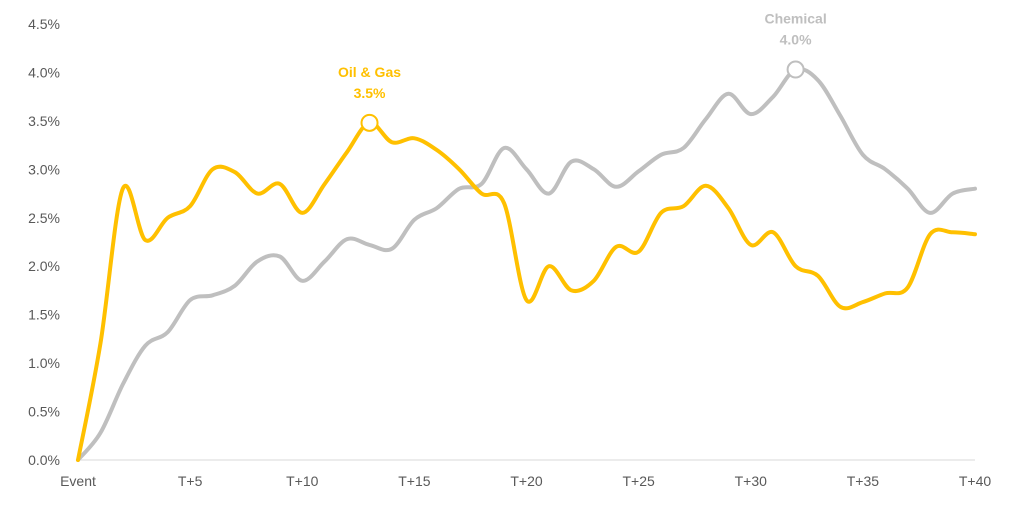 The height and width of the screenshot is (506, 1025). What do you see at coordinates (638, 481) in the screenshot?
I see `x-tick-label: T+25` at bounding box center [638, 481].